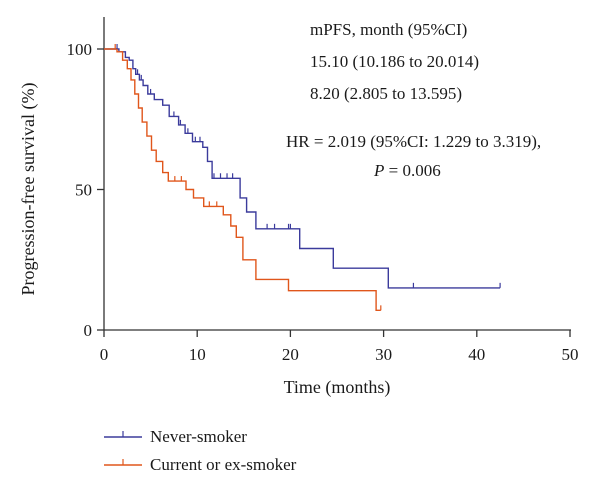 The image size is (600, 498). Describe the element at coordinates (386, 93) in the screenshot. I see `annotation-mpfs-smoker: 8.20 (2.805 to 13.595)` at that location.